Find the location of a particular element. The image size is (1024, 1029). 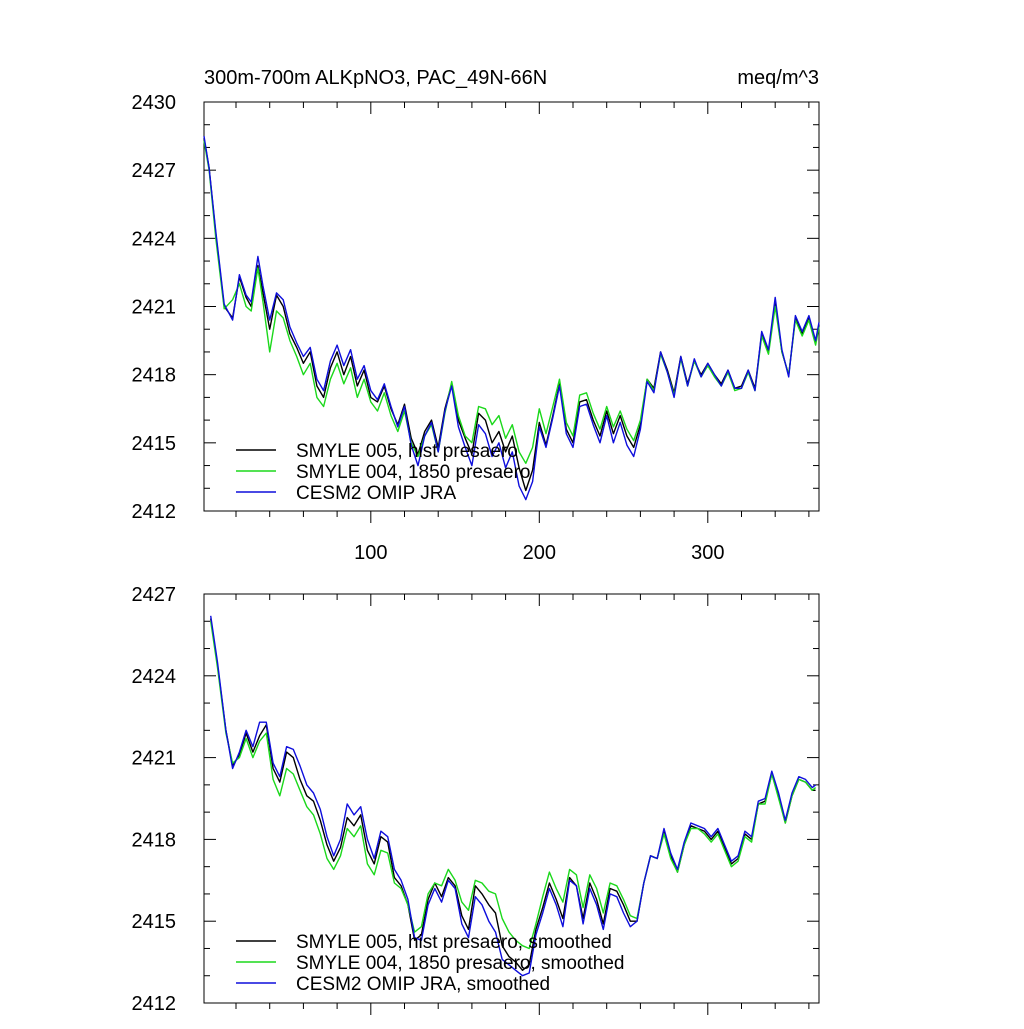

legend-entry: SMYLE 005, hist presaero is located at coordinates (407, 451).